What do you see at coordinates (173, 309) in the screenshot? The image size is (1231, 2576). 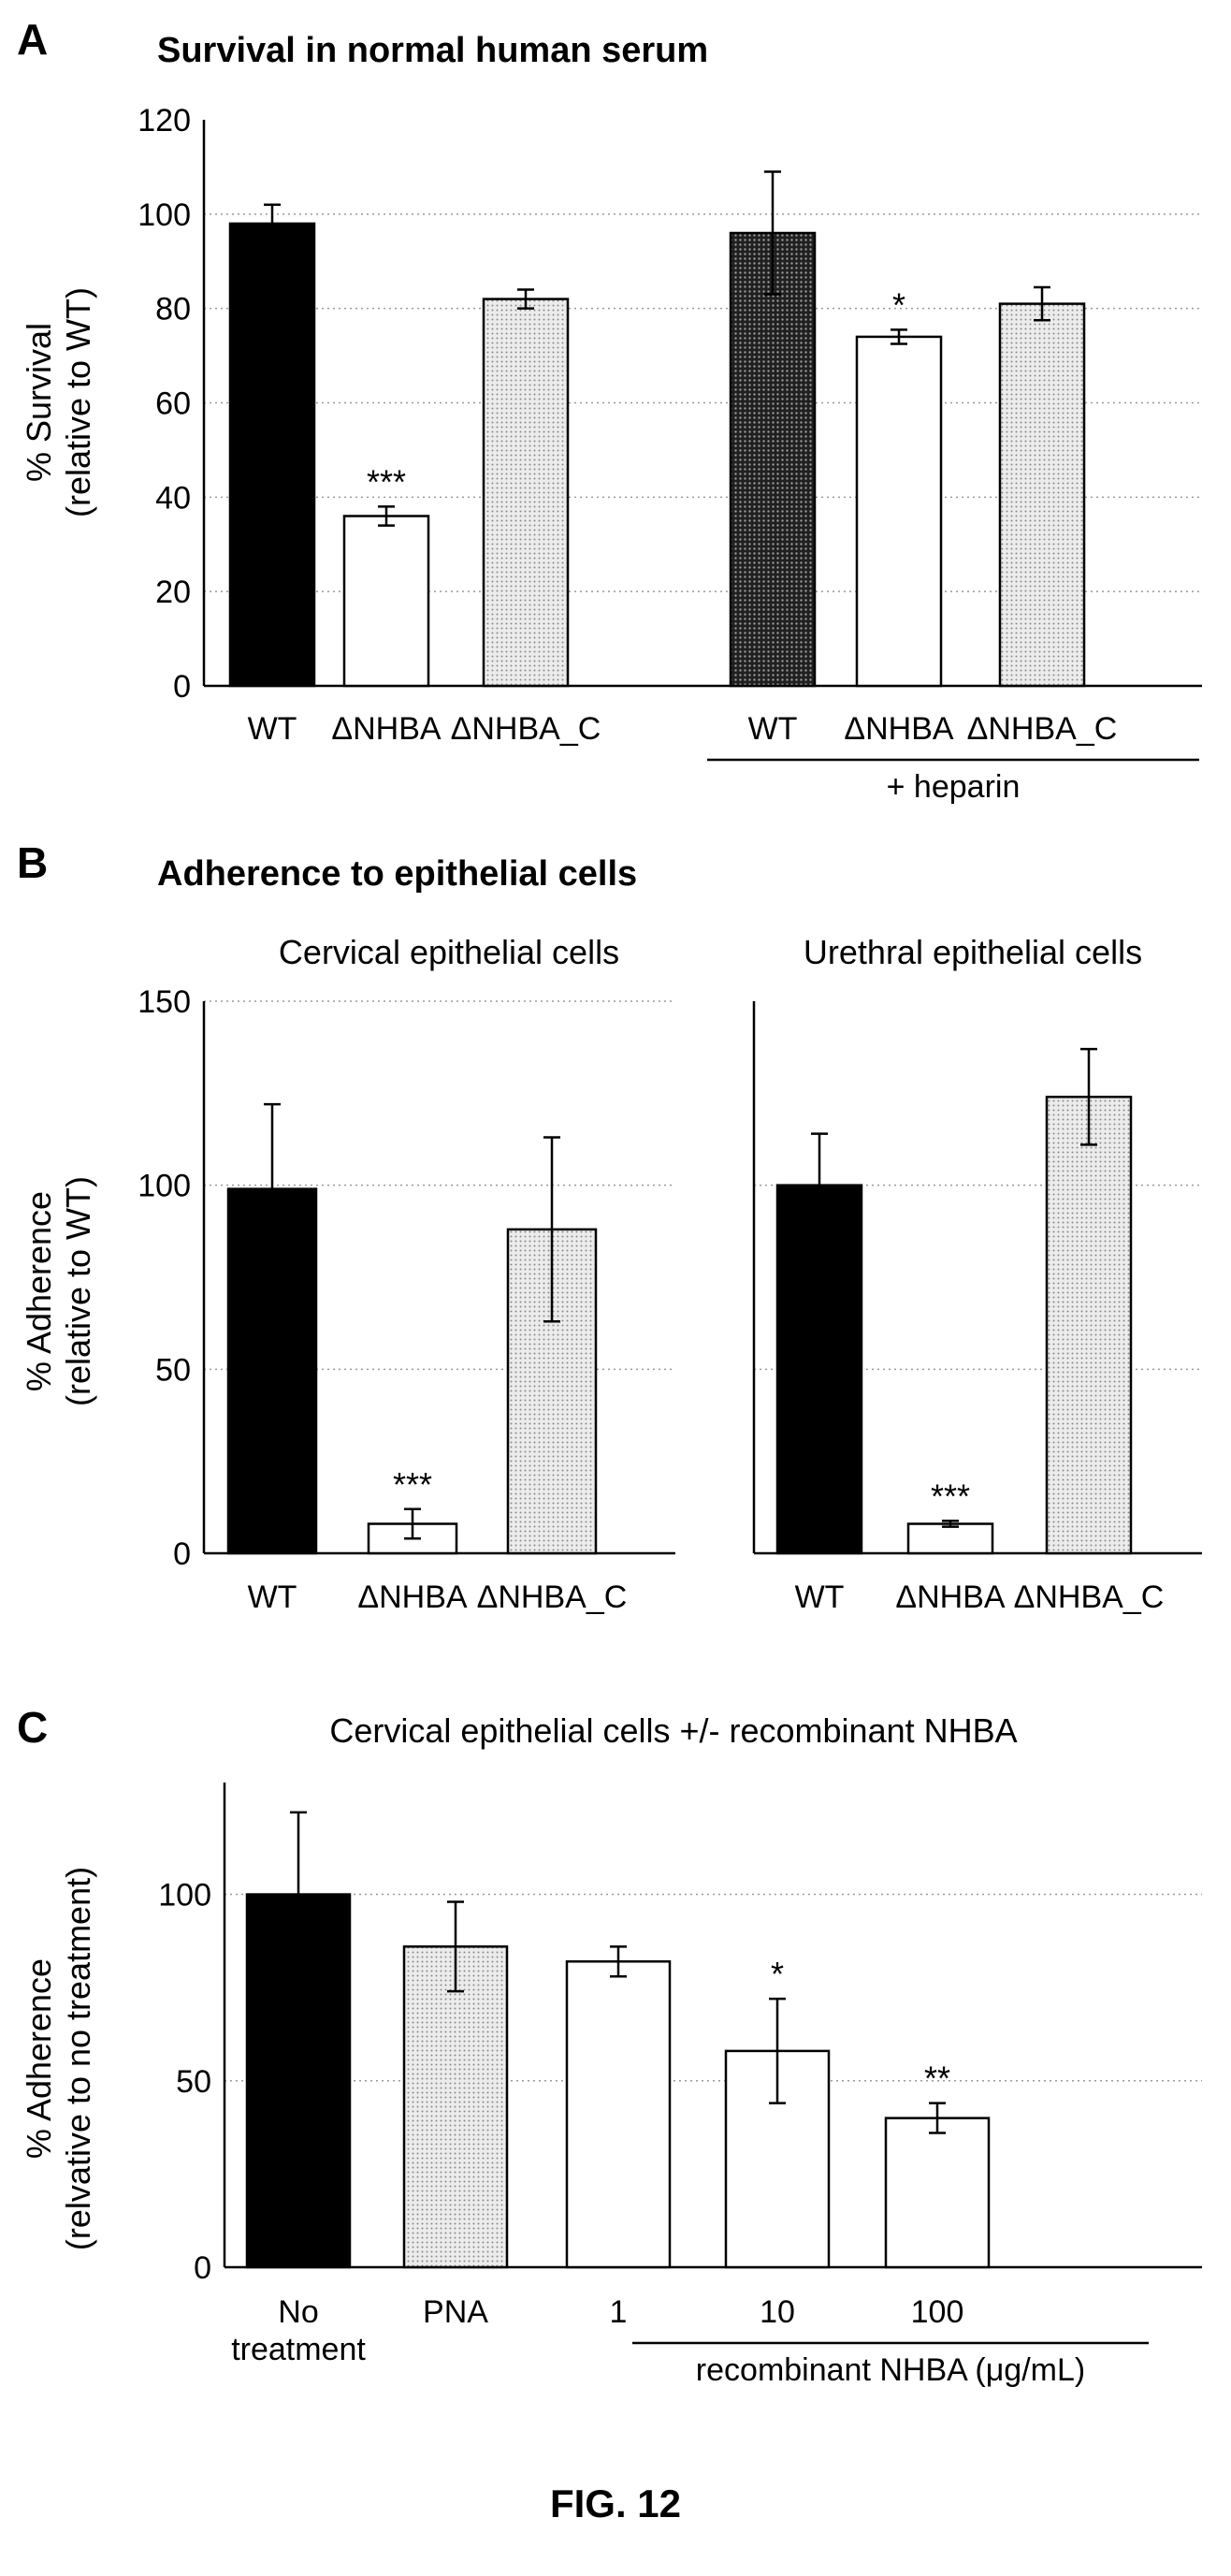 I see `panel-a-y-tick-label: 80` at bounding box center [173, 309].